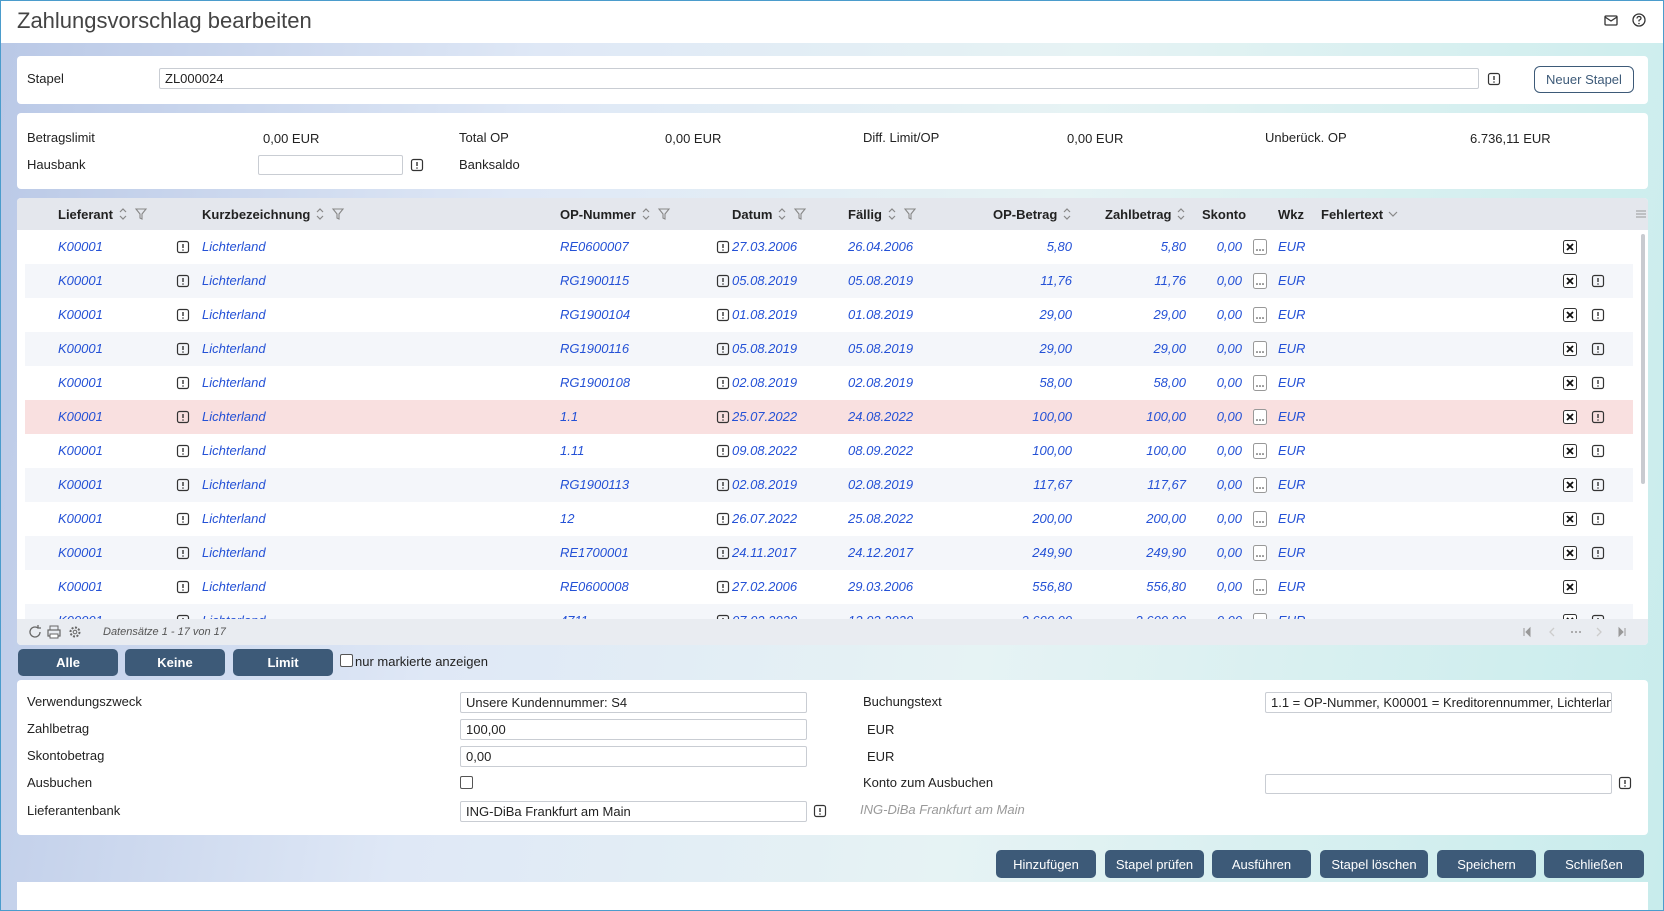 This screenshot has height=911, width=1664. What do you see at coordinates (633, 729) in the screenshot?
I see `form-input: 100,00` at bounding box center [633, 729].